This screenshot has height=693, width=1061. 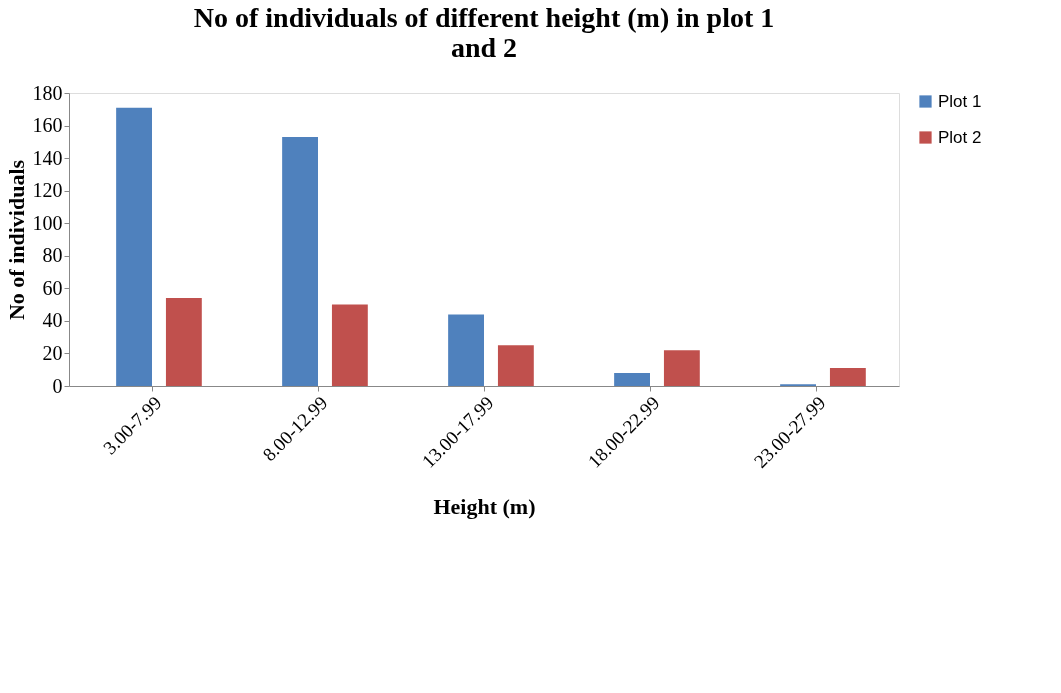 I want to click on legend-label: Plot 2, so click(x=960, y=137).